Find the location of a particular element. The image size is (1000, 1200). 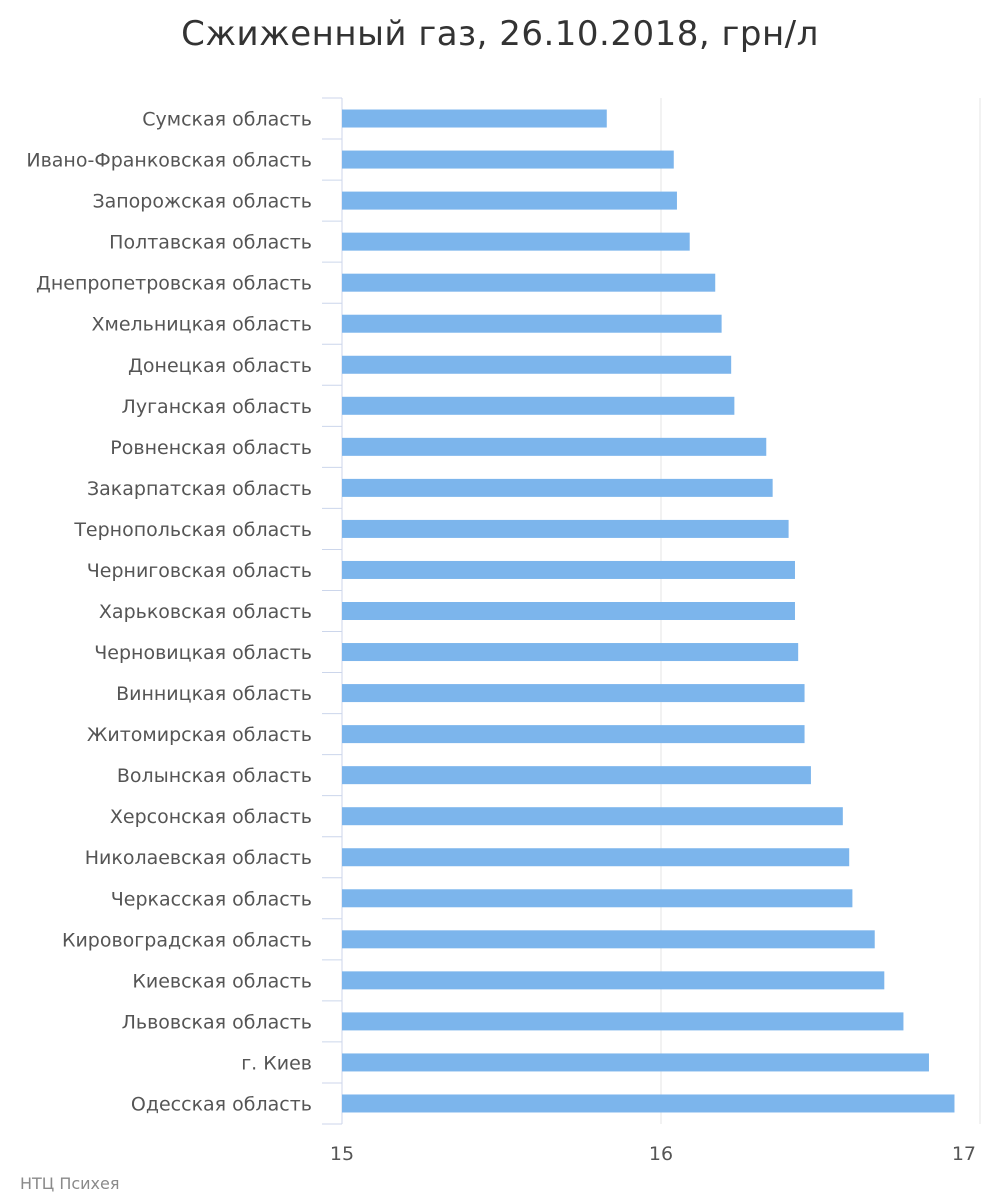

category-label: Винницкая область is located at coordinates (214, 694).